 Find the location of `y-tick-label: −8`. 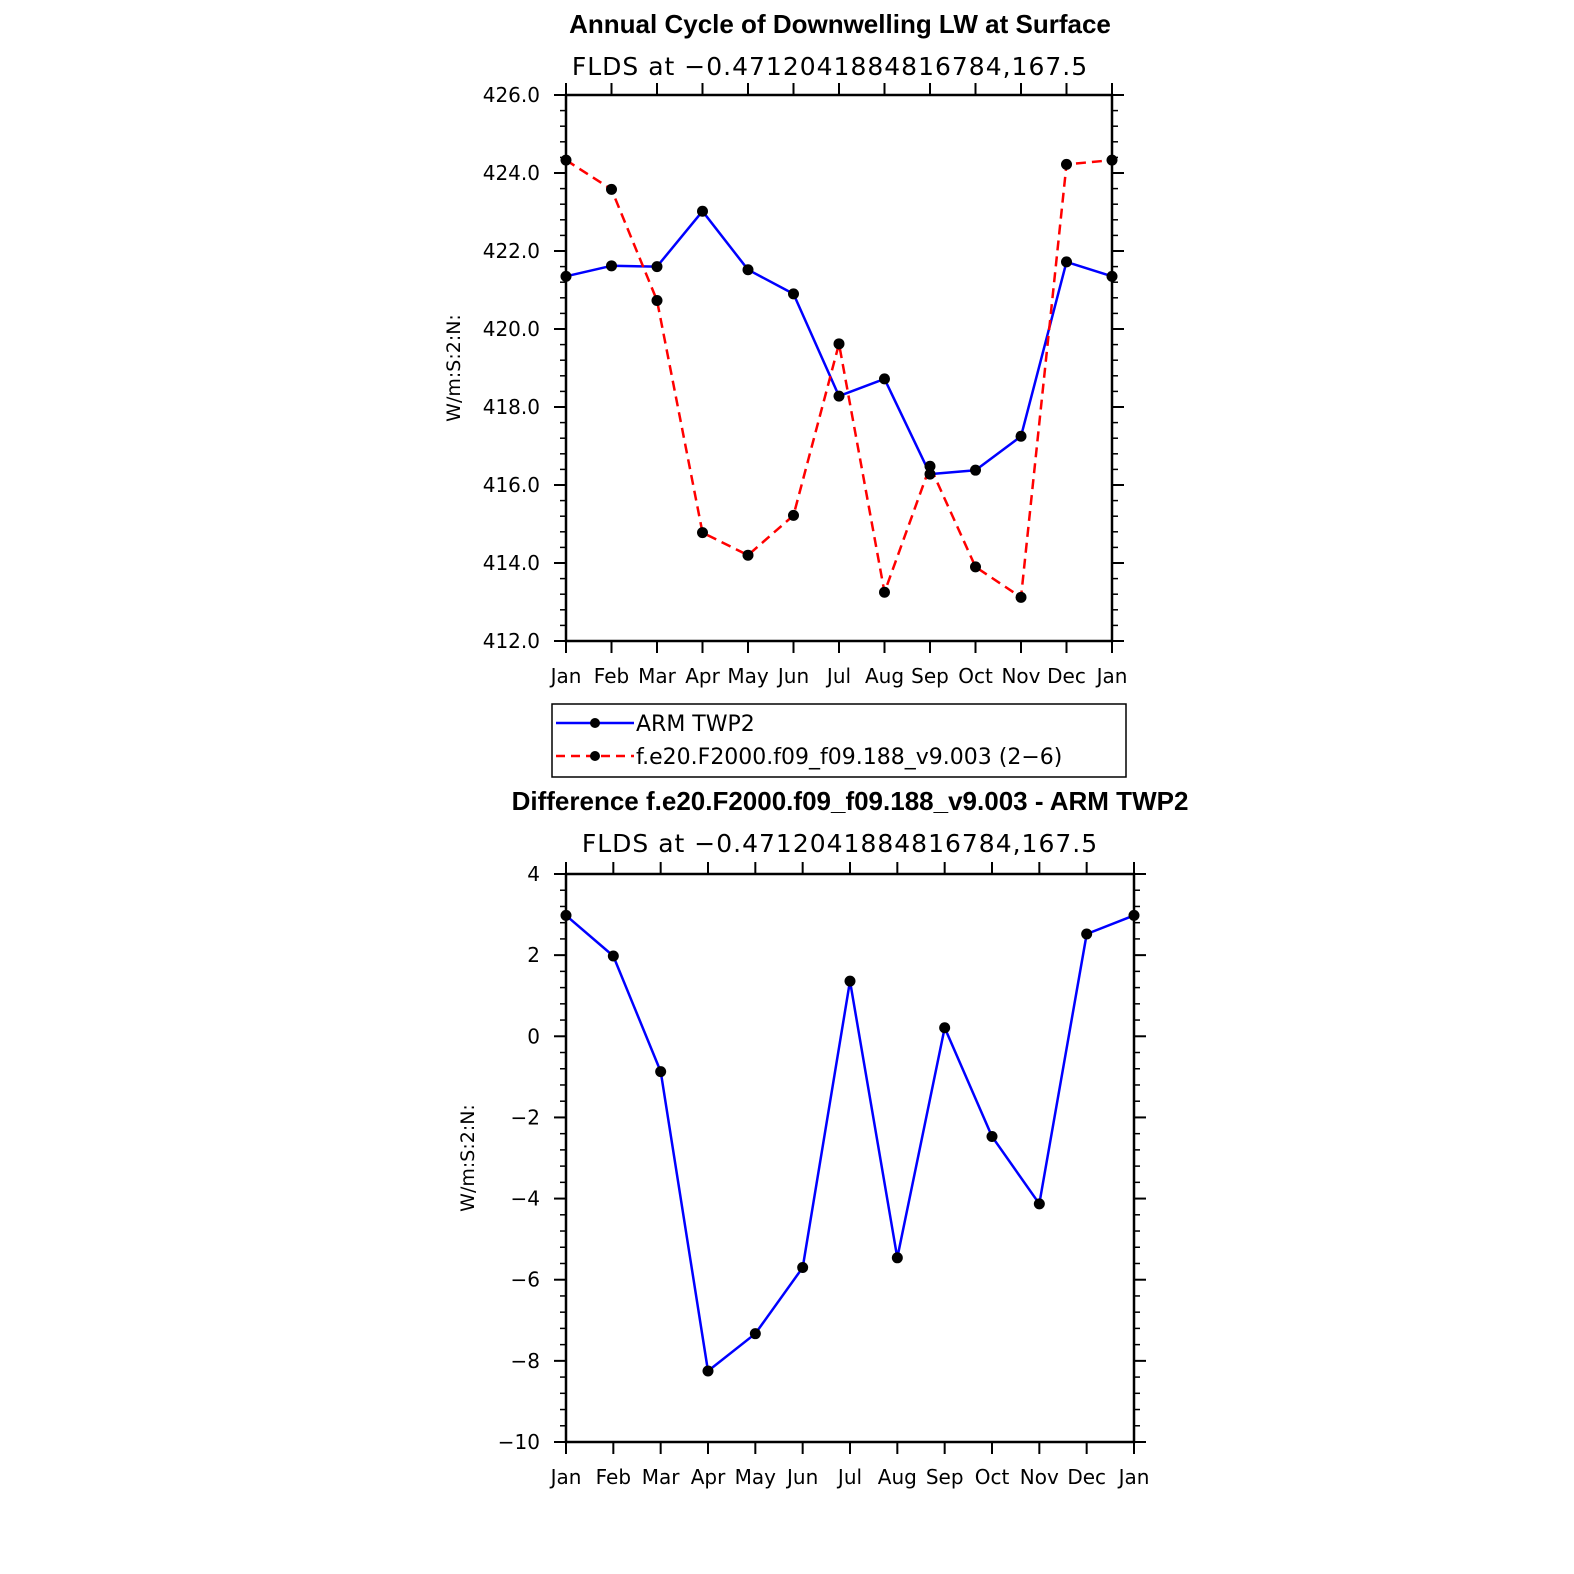

y-tick-label: −8 is located at coordinates (525, 1361).